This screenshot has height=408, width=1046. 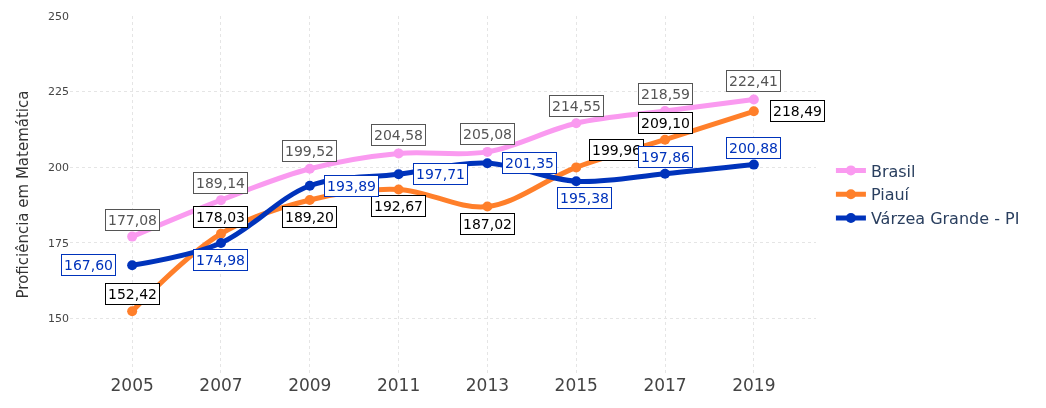 What do you see at coordinates (398, 135) in the screenshot?
I see `data-label: 204,58` at bounding box center [398, 135].